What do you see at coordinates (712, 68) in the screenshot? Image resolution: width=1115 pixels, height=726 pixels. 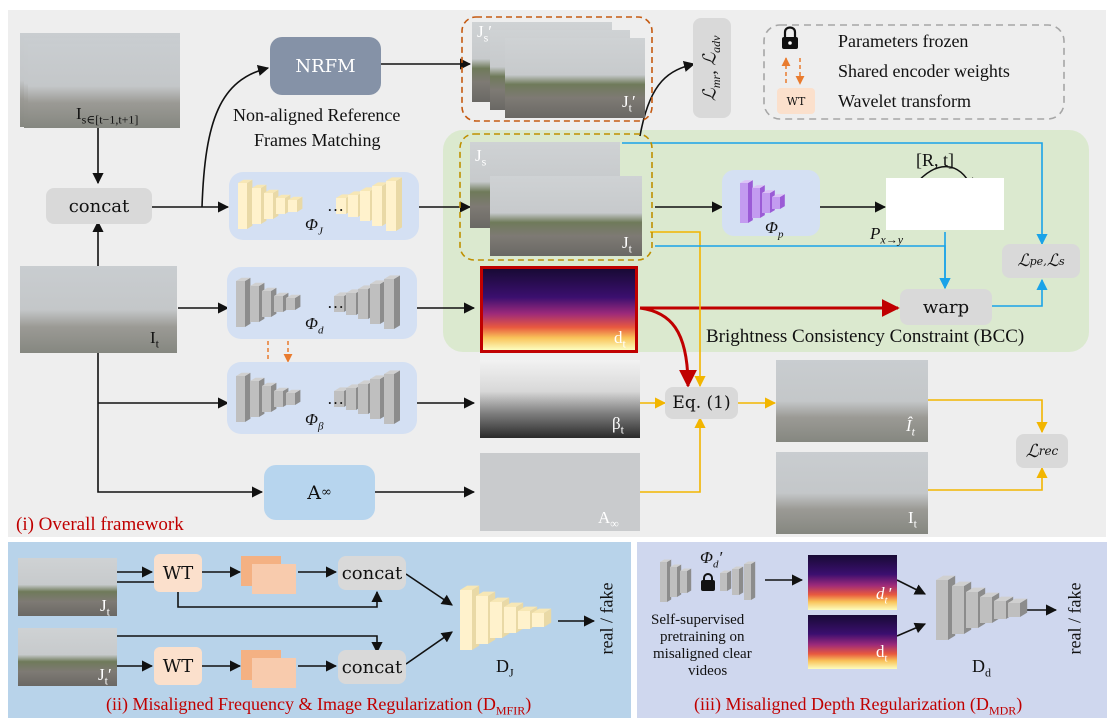 I see `loss-mr-adv-node: ℒmr, ℒadv` at bounding box center [712, 68].